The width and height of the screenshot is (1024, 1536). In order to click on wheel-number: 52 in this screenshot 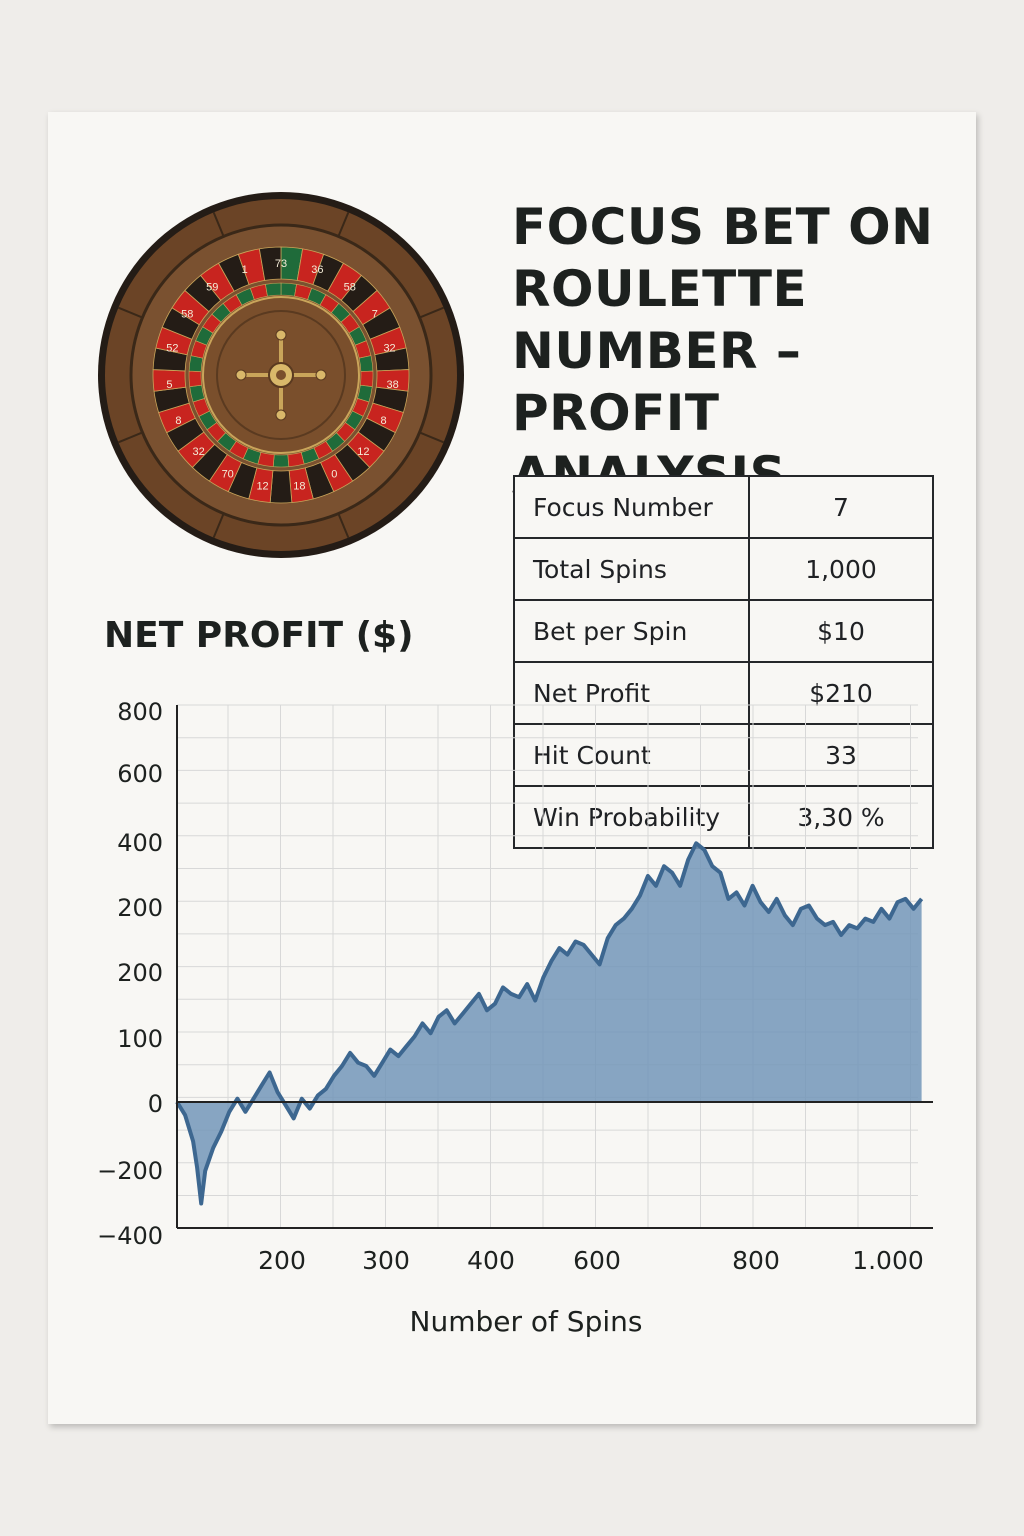, I will do `click(172, 349)`.